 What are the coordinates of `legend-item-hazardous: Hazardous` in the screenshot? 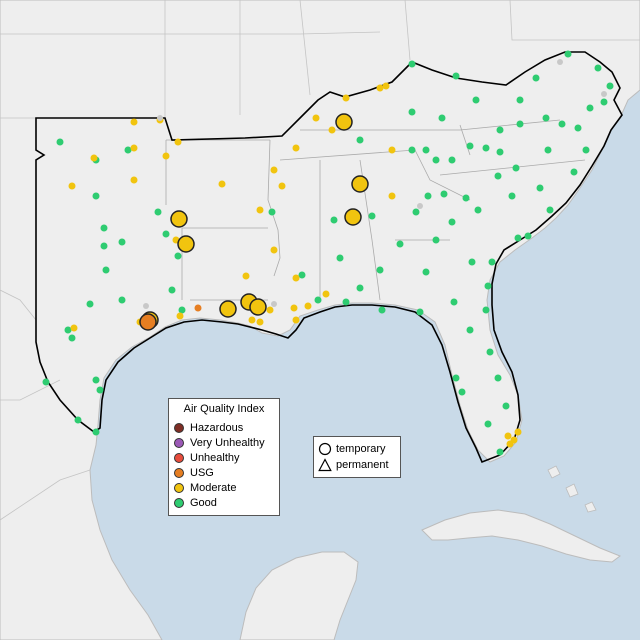 It's located at (208, 428).